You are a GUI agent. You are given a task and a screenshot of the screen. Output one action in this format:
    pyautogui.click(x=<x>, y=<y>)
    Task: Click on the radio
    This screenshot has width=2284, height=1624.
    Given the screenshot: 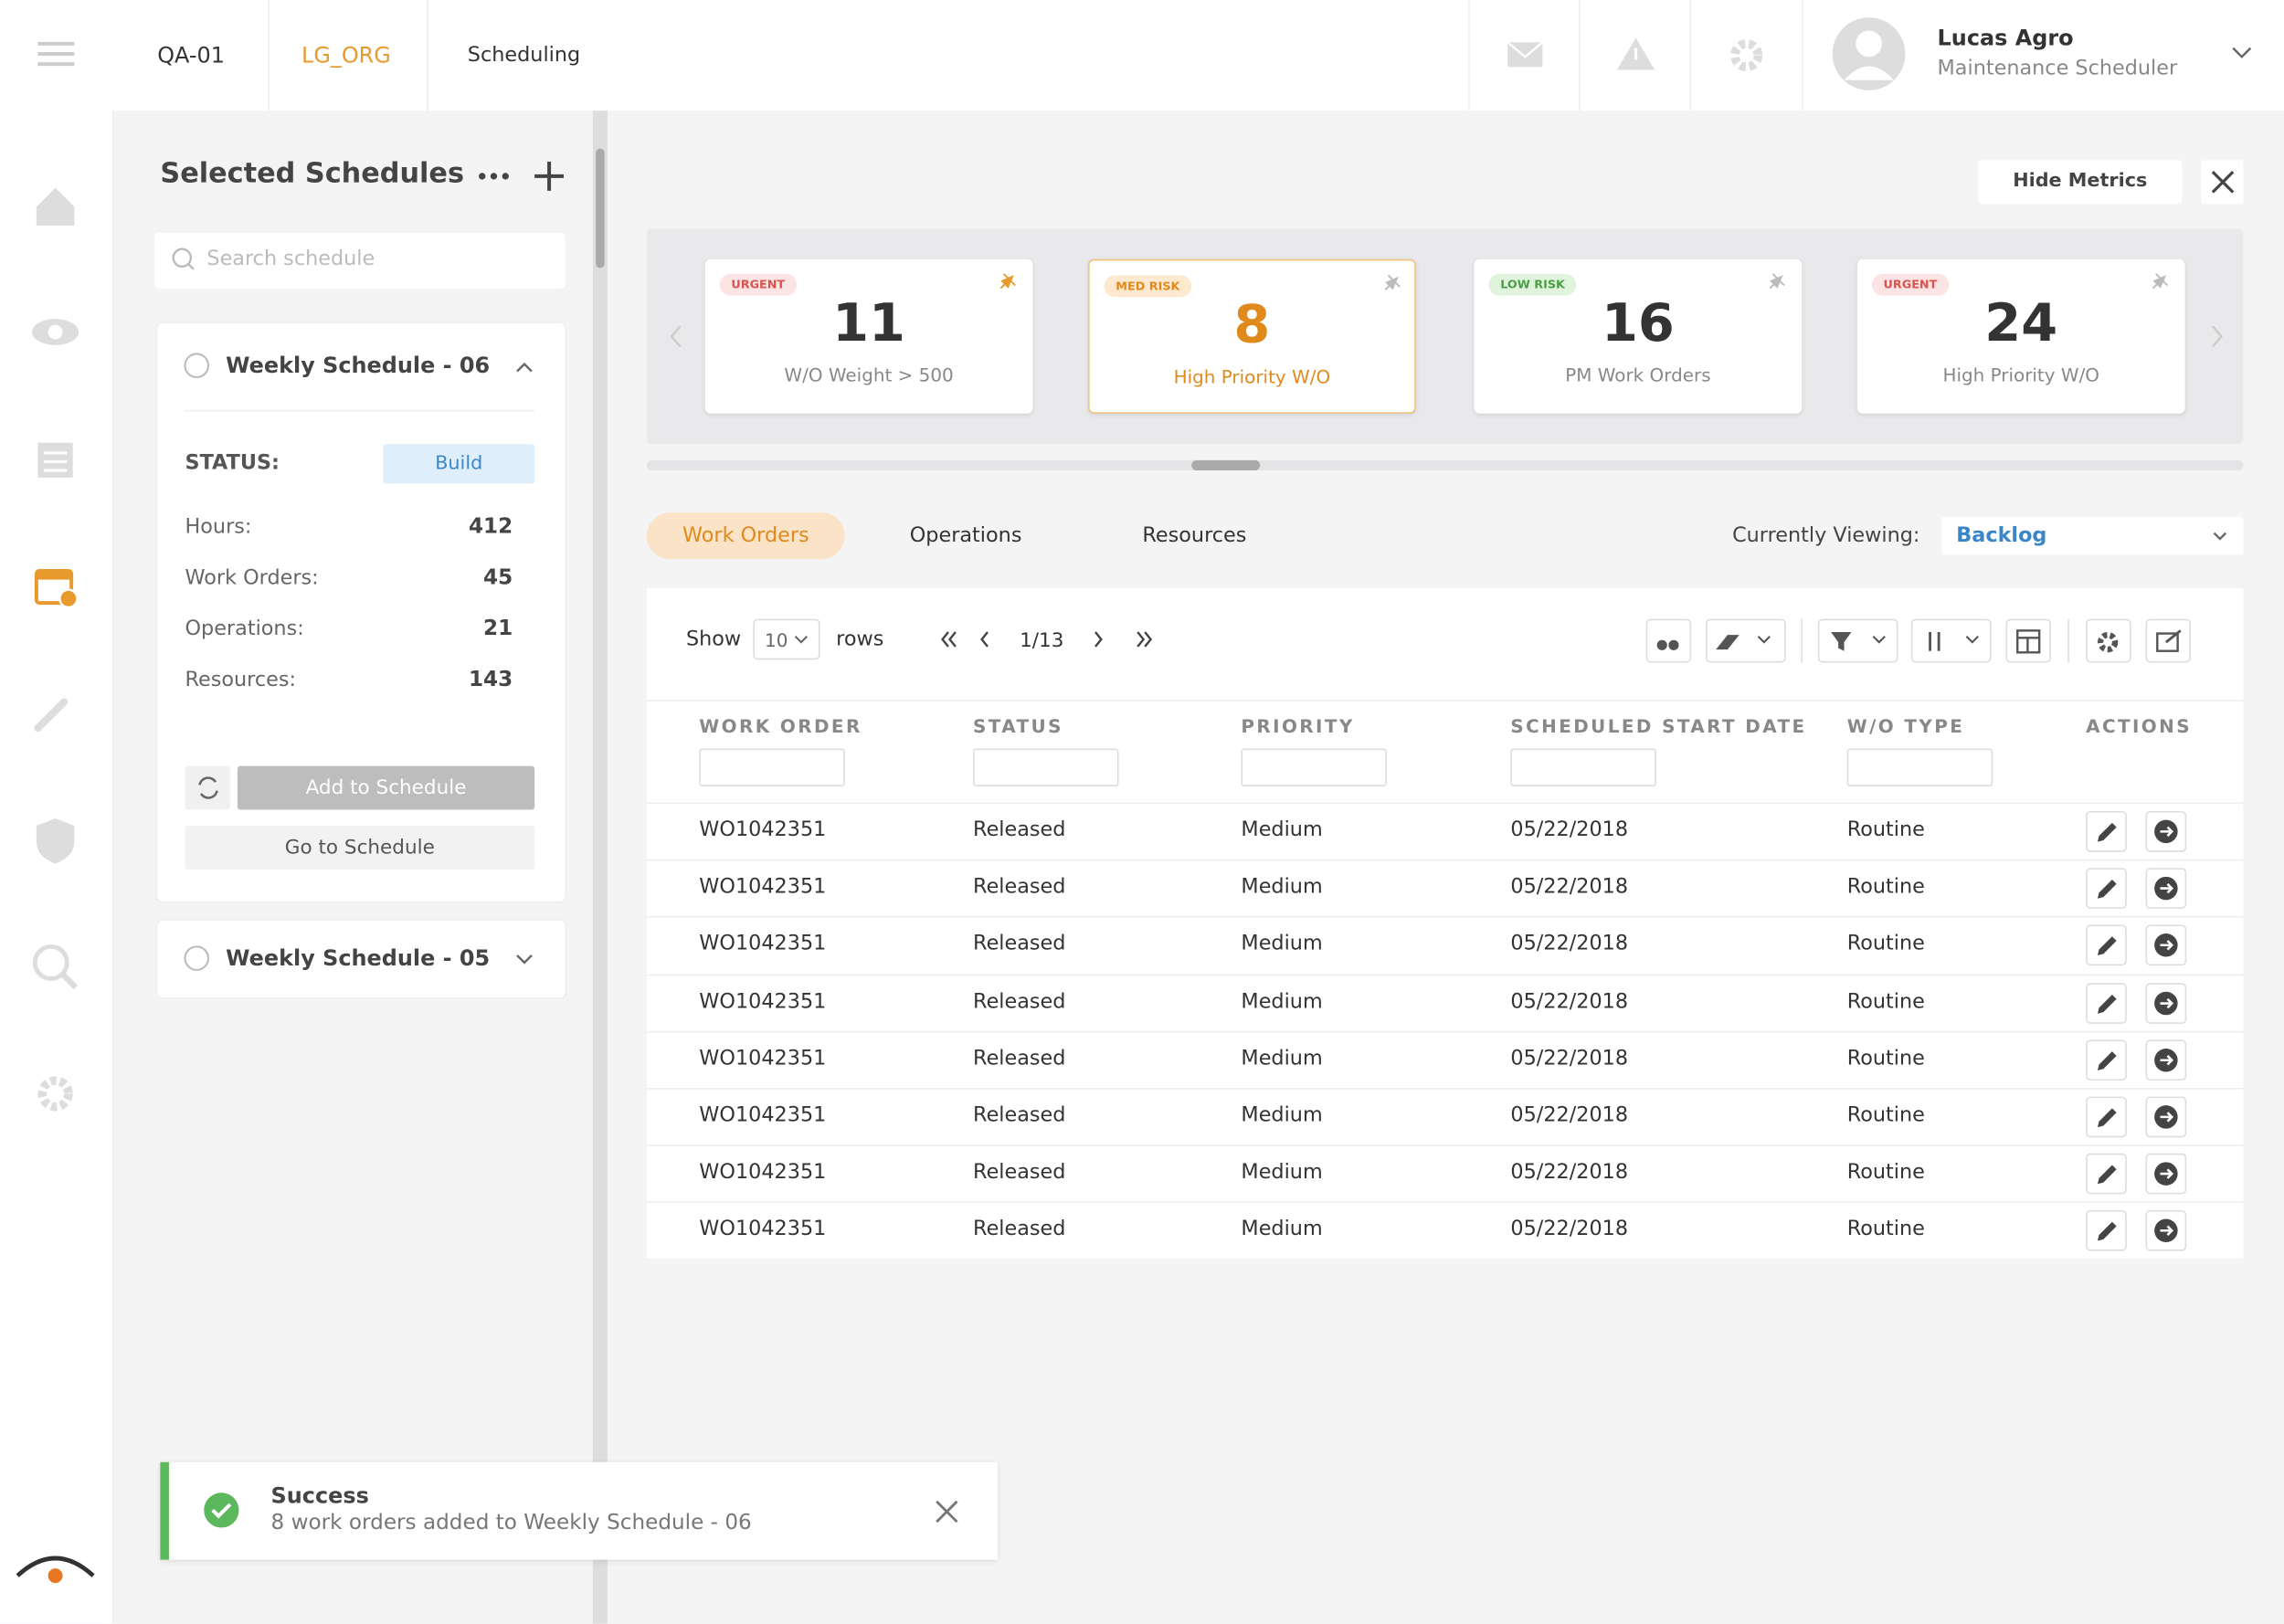 What is the action you would take?
    pyautogui.click(x=199, y=960)
    